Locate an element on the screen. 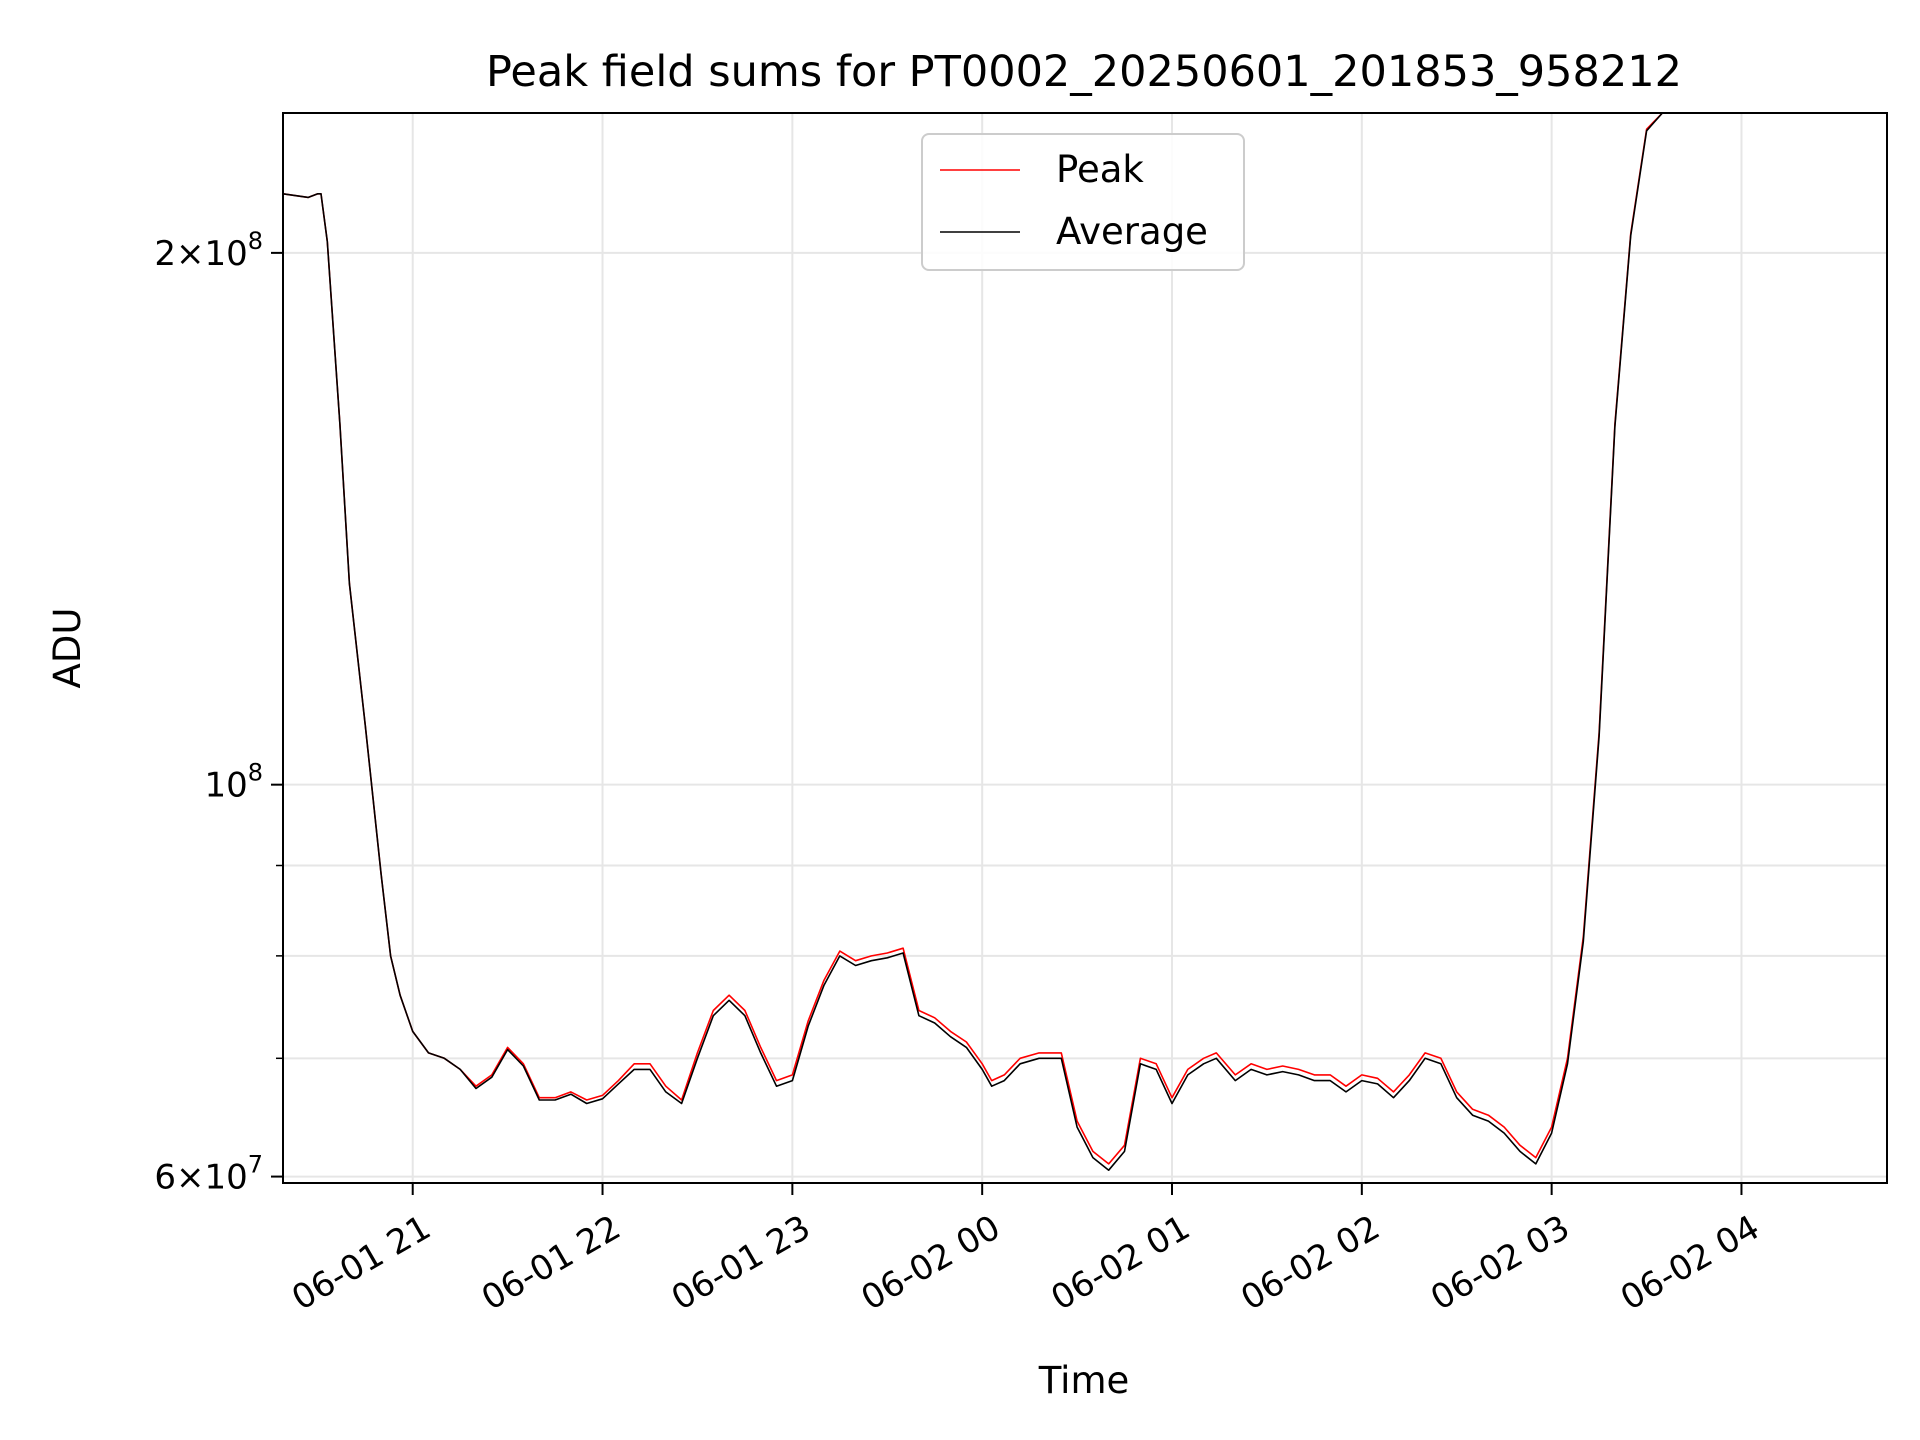 The image size is (1920, 1440). legend-box is located at coordinates (1083, 202).